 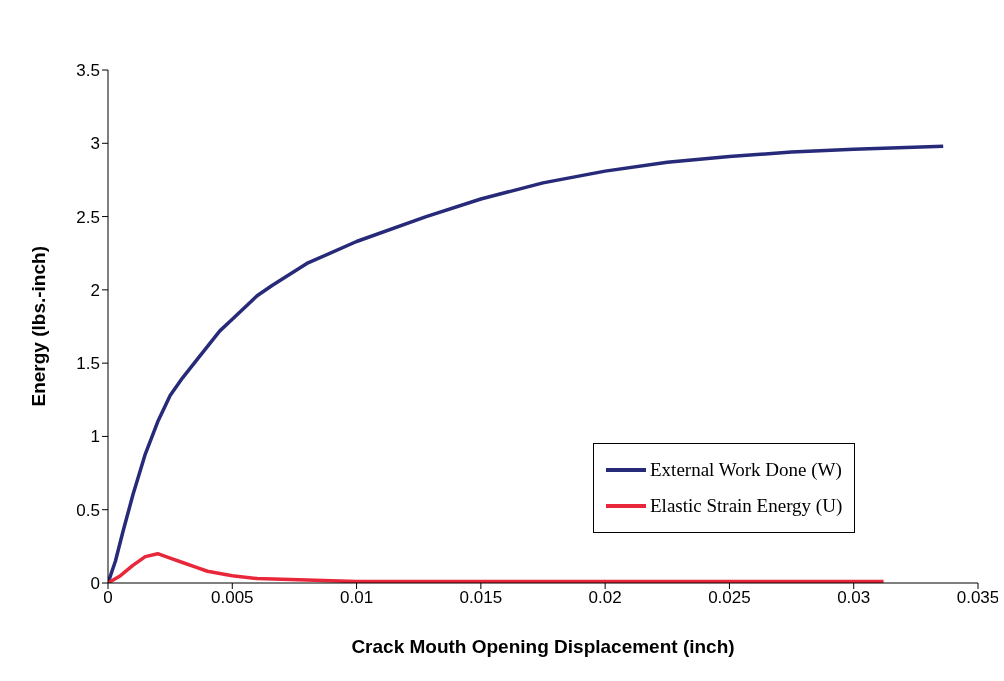 What do you see at coordinates (108, 598) in the screenshot?
I see `x-tick-label: 0` at bounding box center [108, 598].